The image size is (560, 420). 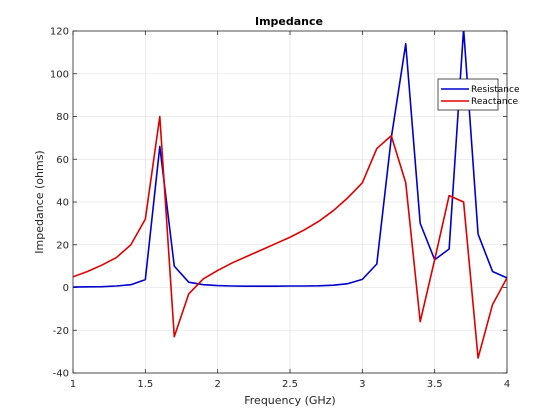 I want to click on x-tick-label: 2.5, so click(x=290, y=384).